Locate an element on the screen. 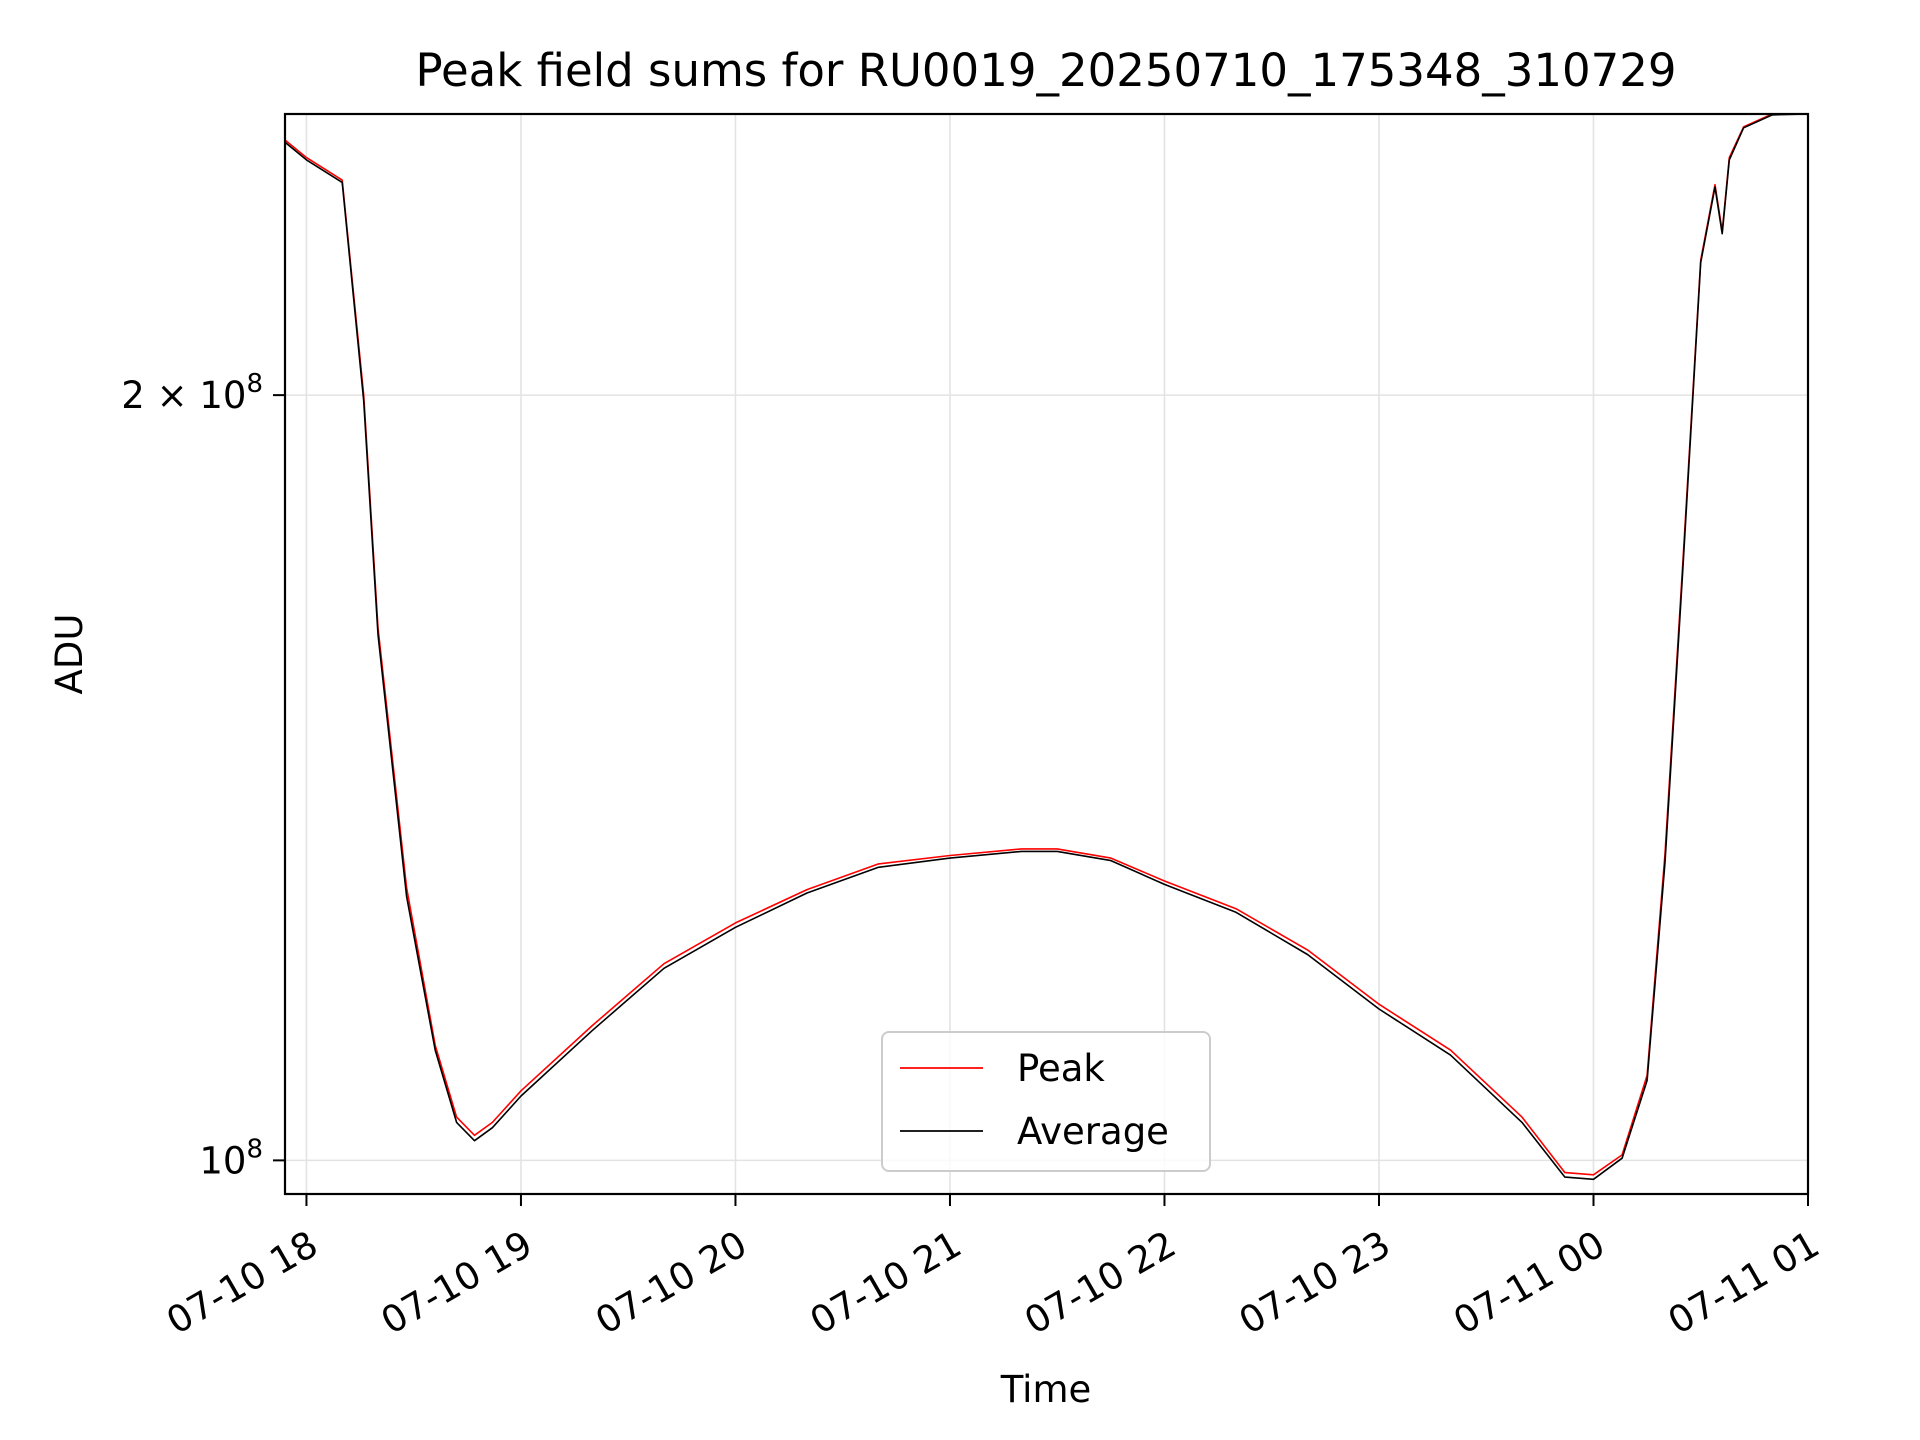 The image size is (1920, 1440). legend-label-peak: Peak is located at coordinates (1061, 1068).